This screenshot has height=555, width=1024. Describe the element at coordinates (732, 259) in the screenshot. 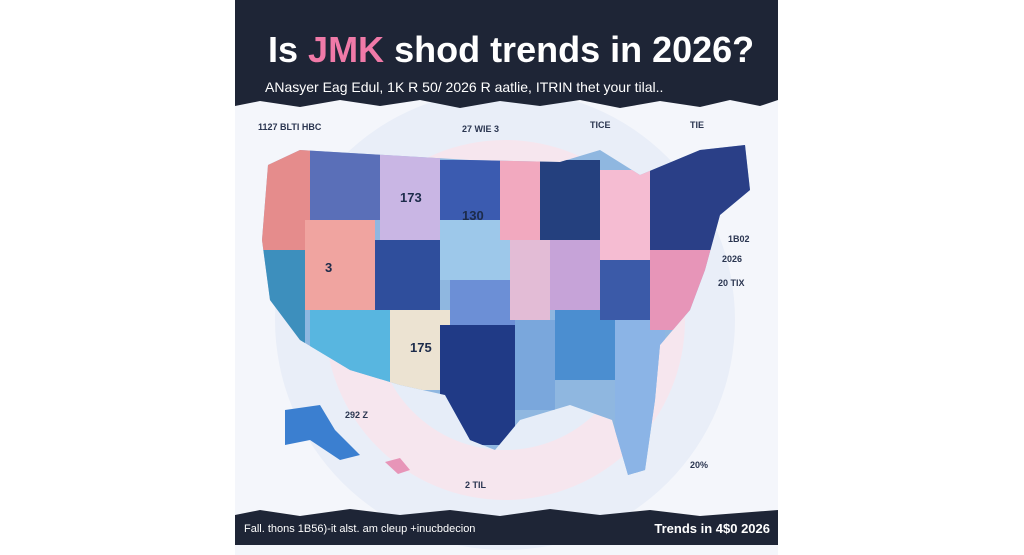

I see `map-label: 2026` at that location.